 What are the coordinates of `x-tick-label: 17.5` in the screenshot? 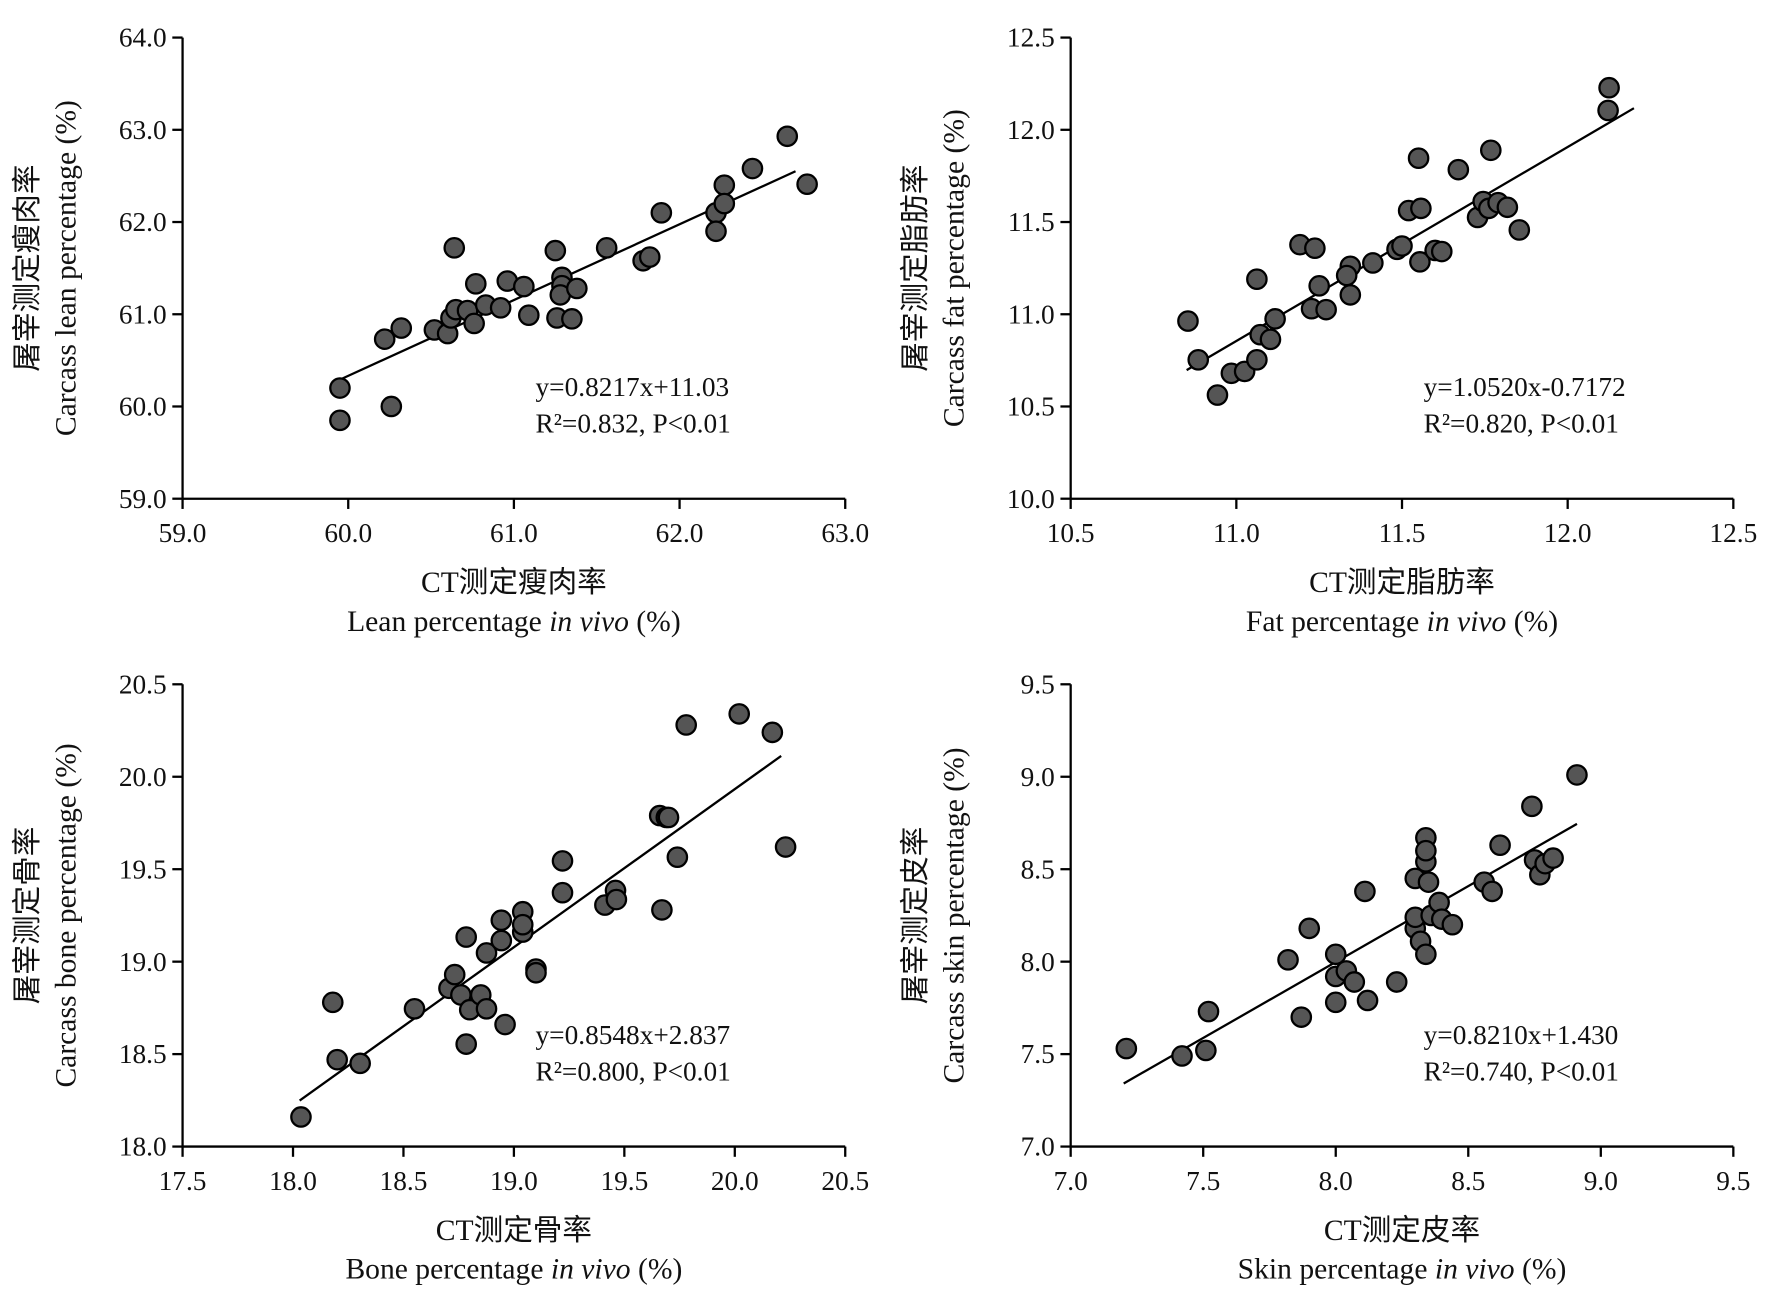 It's located at (183, 1181).